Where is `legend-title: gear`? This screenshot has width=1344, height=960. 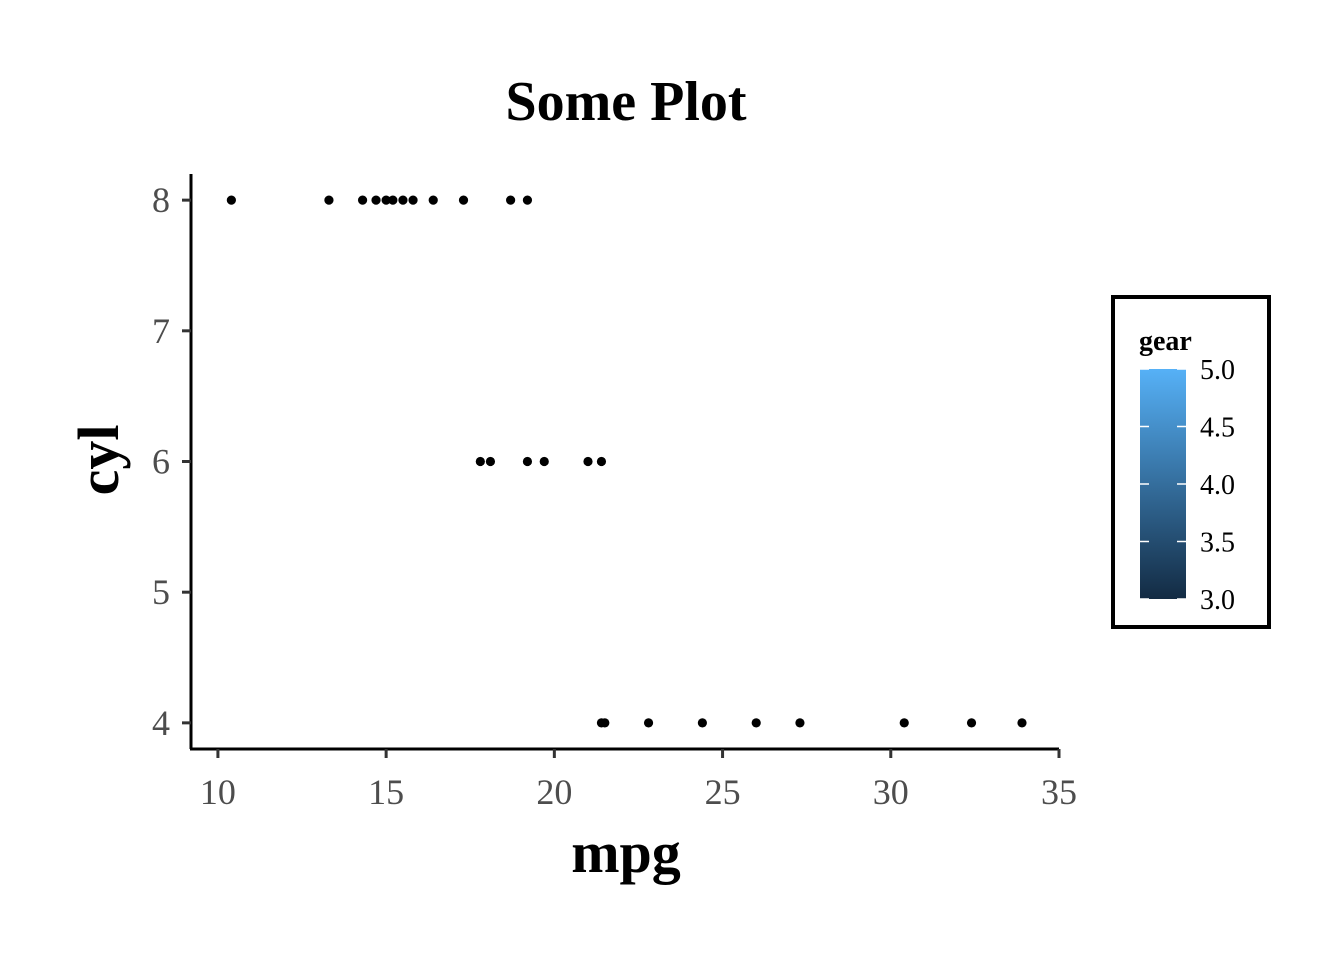
legend-title: gear is located at coordinates (1165, 341).